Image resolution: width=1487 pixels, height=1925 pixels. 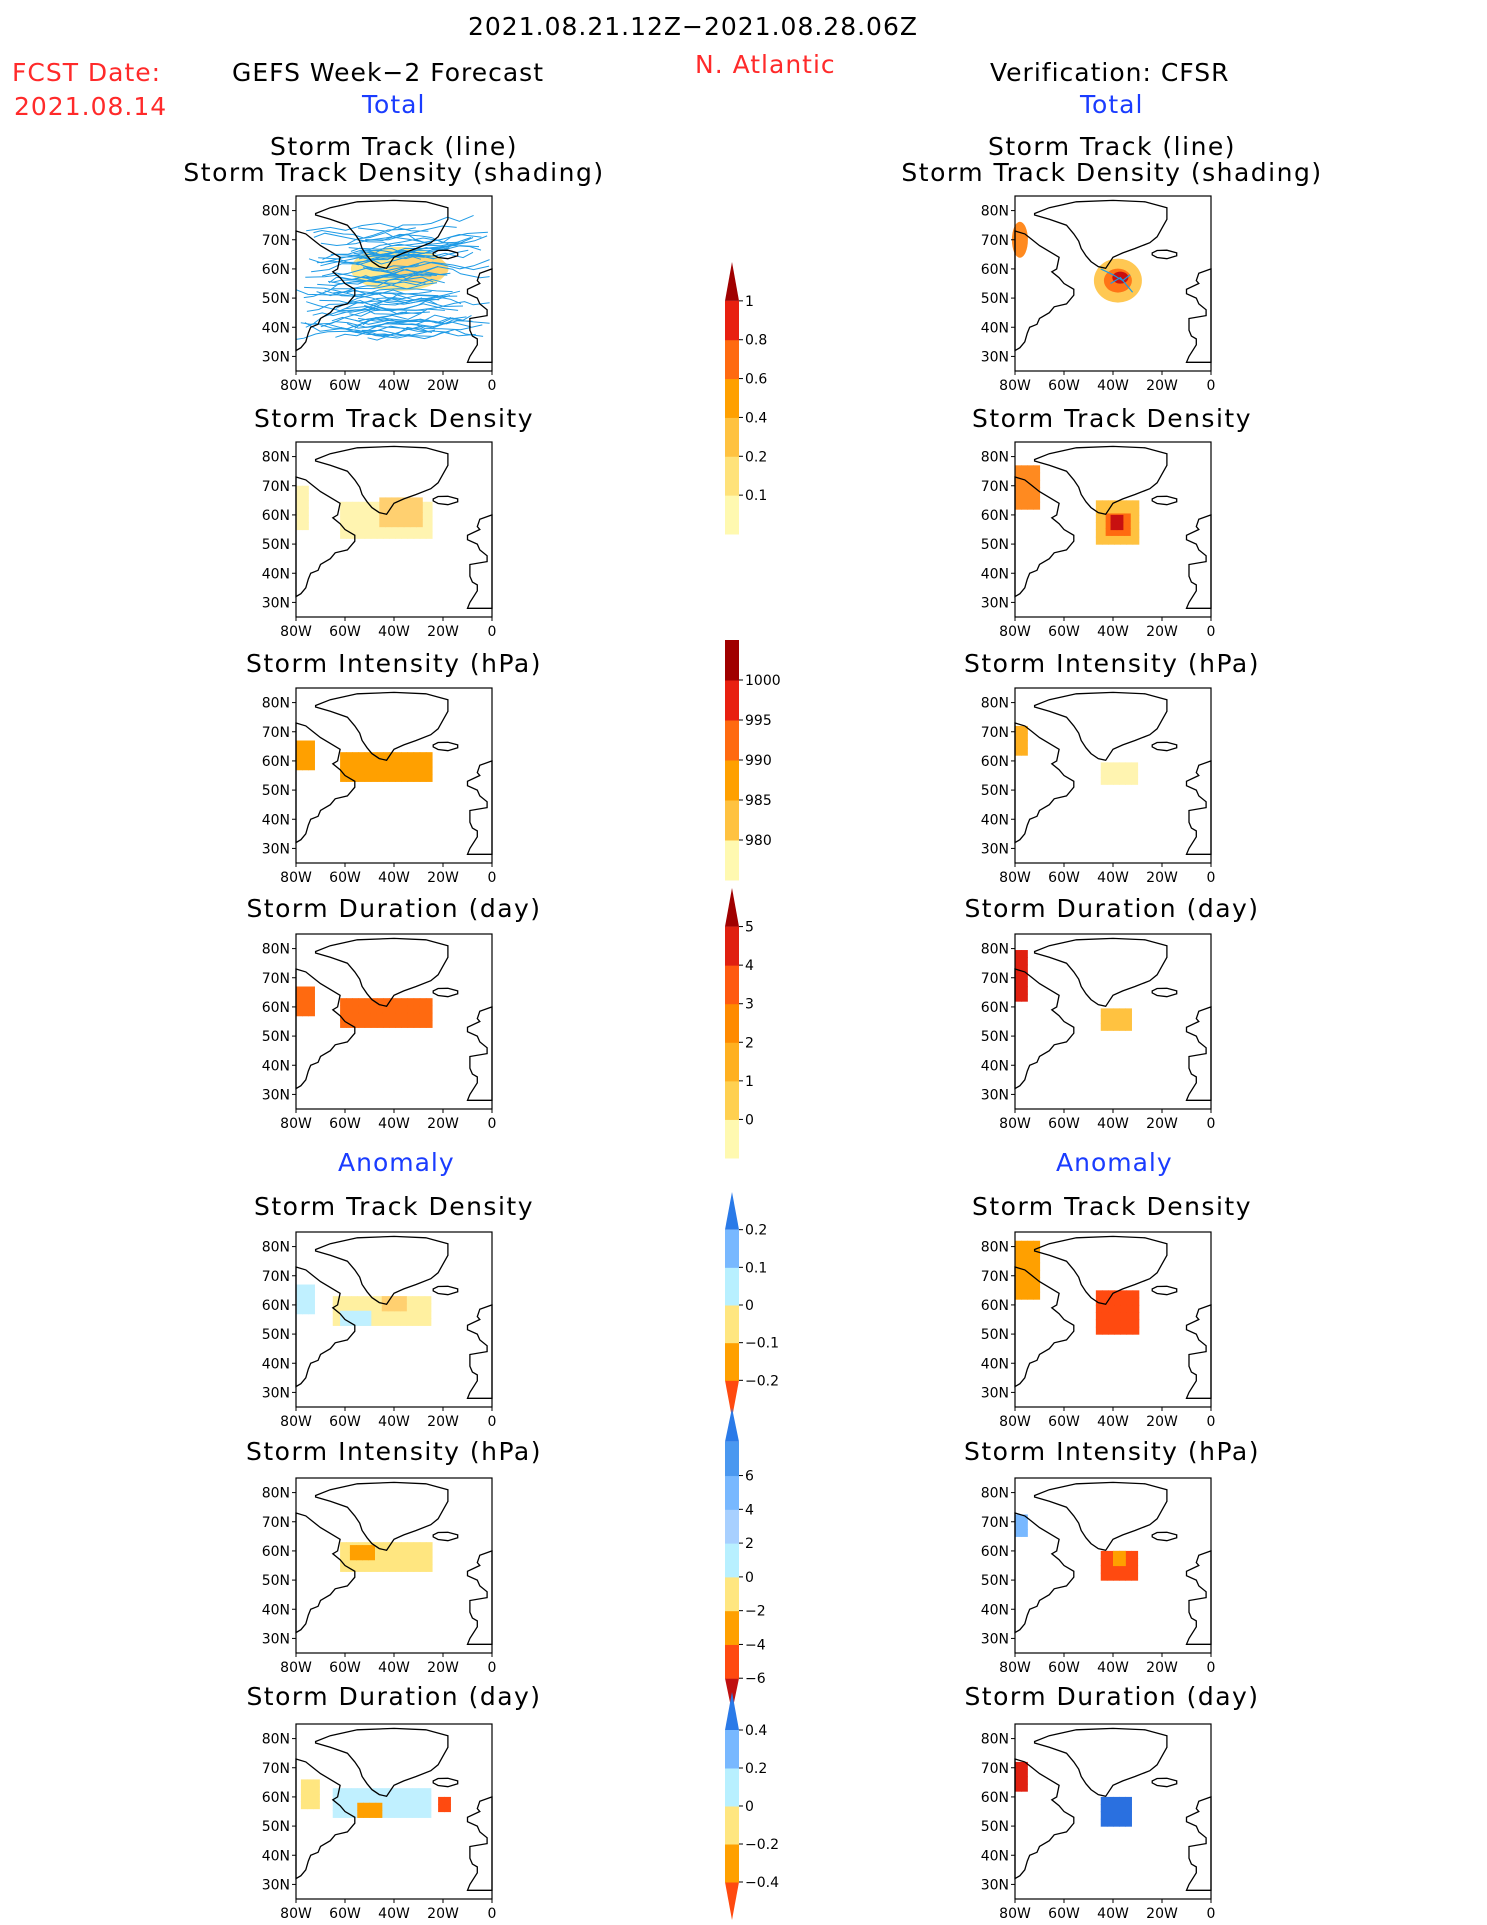 I want to click on lon-tick-label: 60W, so click(x=1064, y=878).